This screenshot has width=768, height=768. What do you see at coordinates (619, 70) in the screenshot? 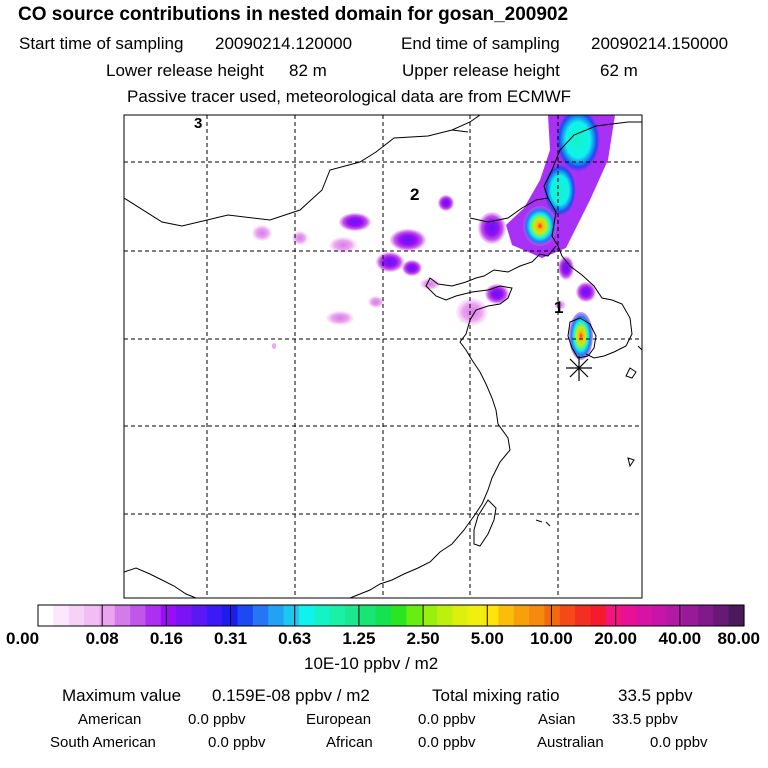
I see `upper-height-value: 62 m` at bounding box center [619, 70].